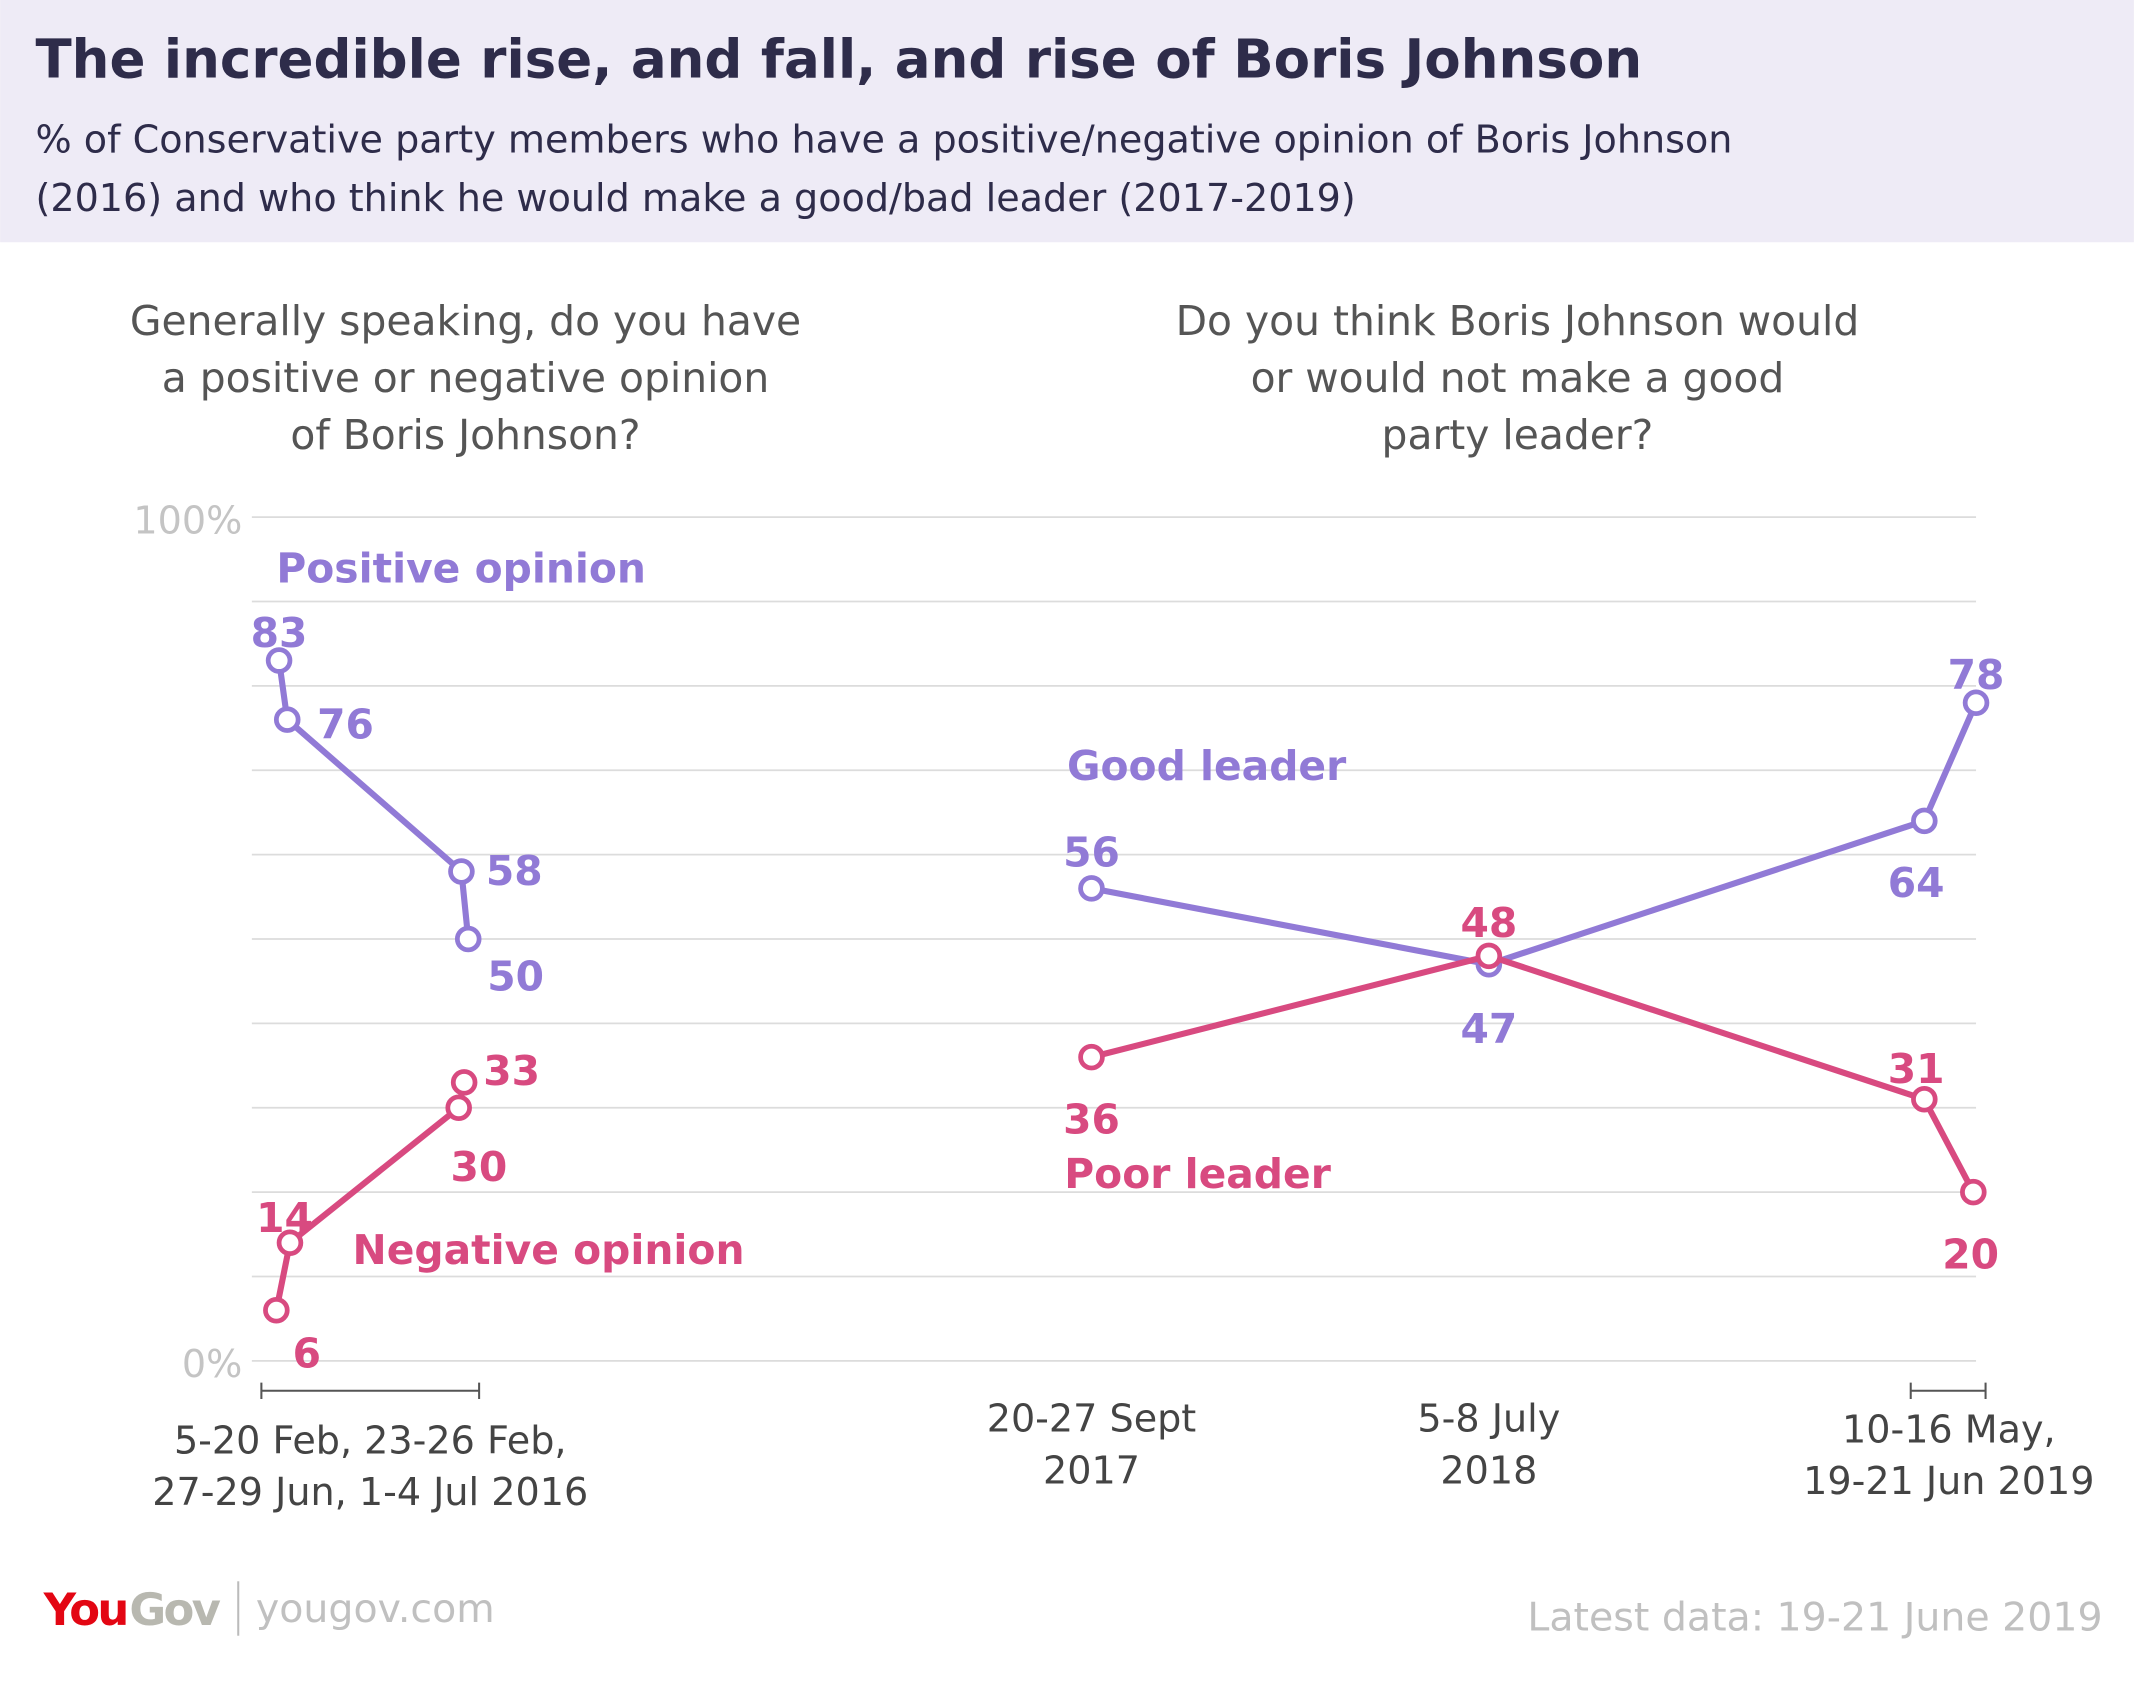  I want to click on x-label-2018-2: 2018, so click(1488, 1470).